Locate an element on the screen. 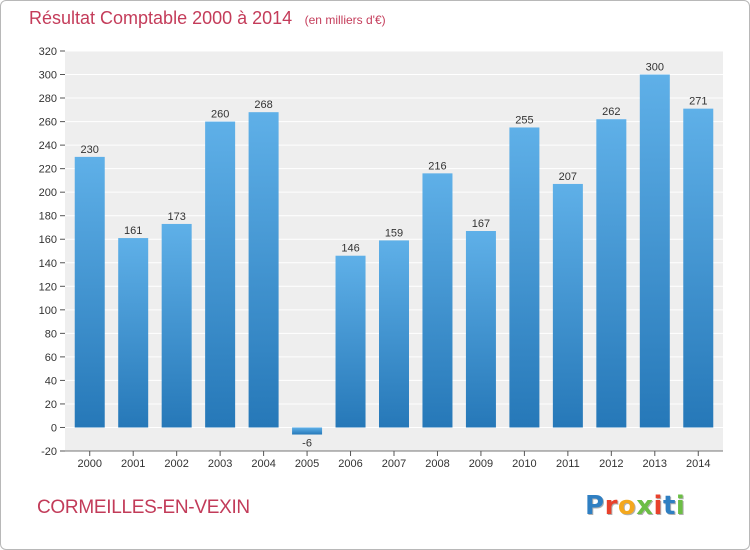  x-tick-label-2009: 2009 is located at coordinates (481, 464).